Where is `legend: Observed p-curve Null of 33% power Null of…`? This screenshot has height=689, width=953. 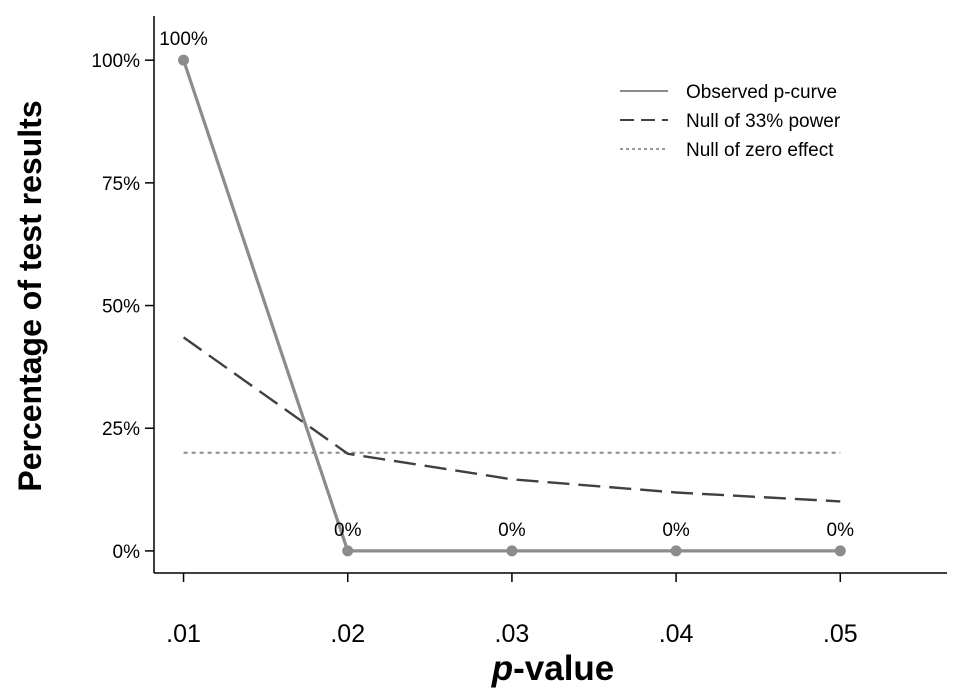 legend: Observed p-curve Null of 33% power Null of… is located at coordinates (730, 121).